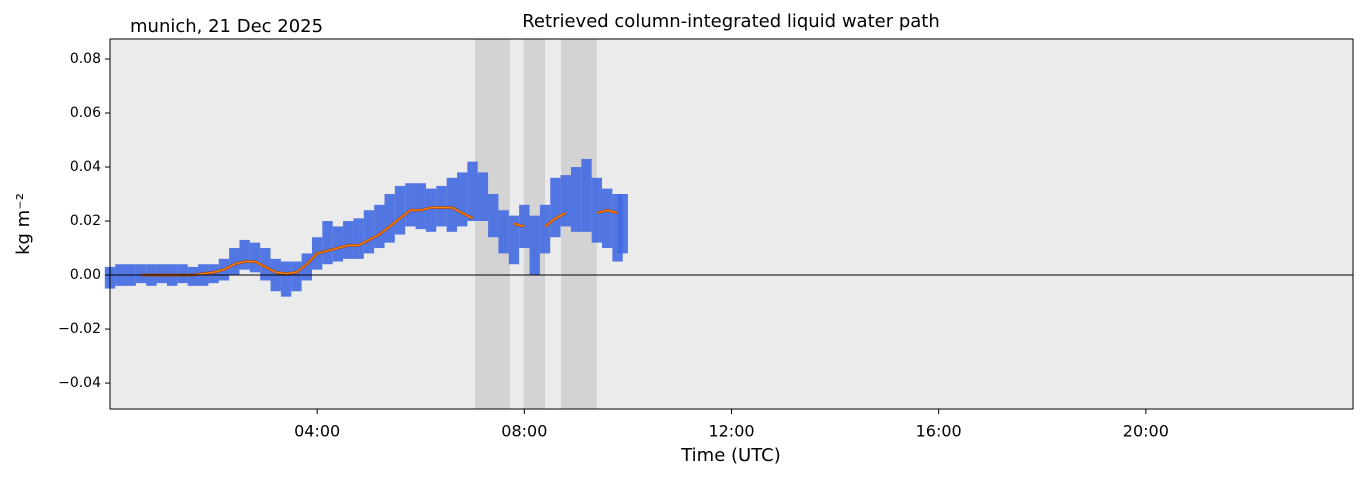 The width and height of the screenshot is (1363, 478). What do you see at coordinates (23, 224) in the screenshot?
I see `y-axis-label: kg m⁻²` at bounding box center [23, 224].